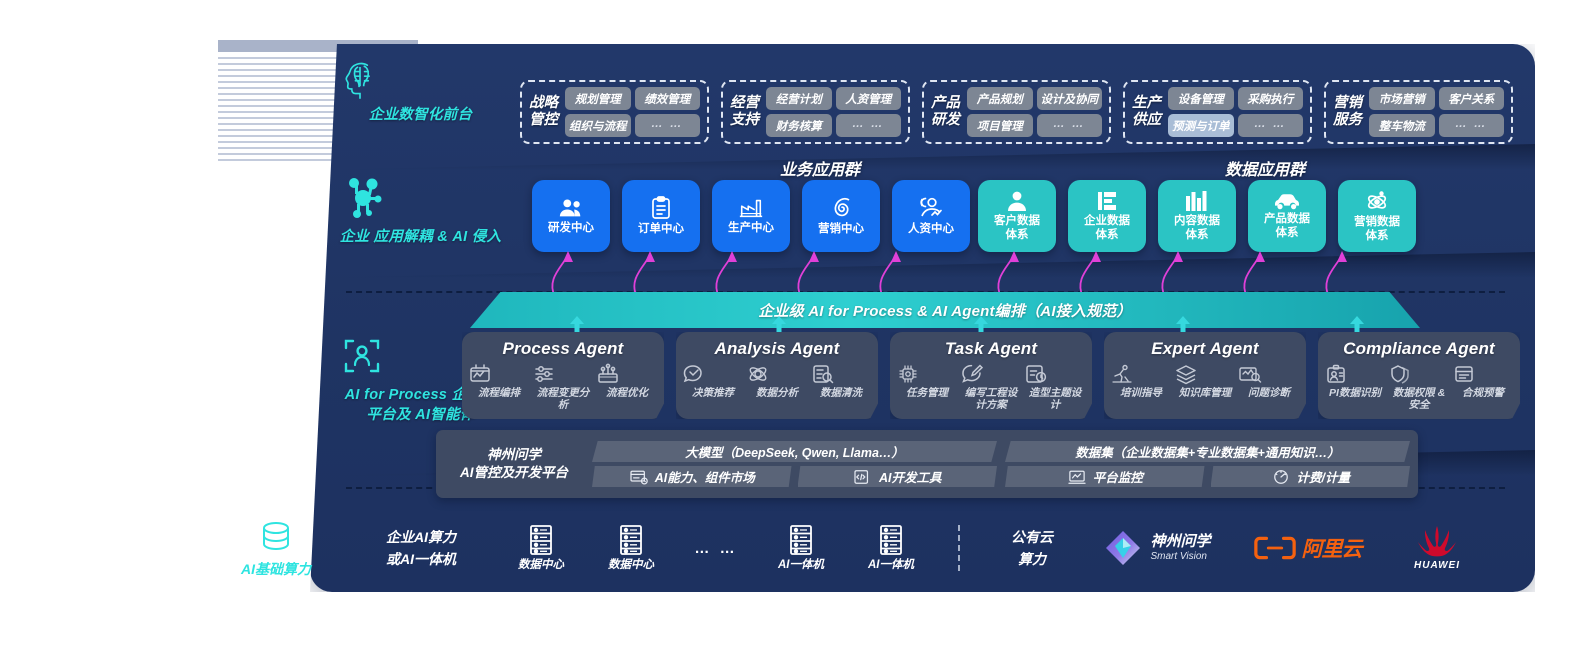  I want to click on data-card-label: 客户数据 体系, so click(1017, 227).